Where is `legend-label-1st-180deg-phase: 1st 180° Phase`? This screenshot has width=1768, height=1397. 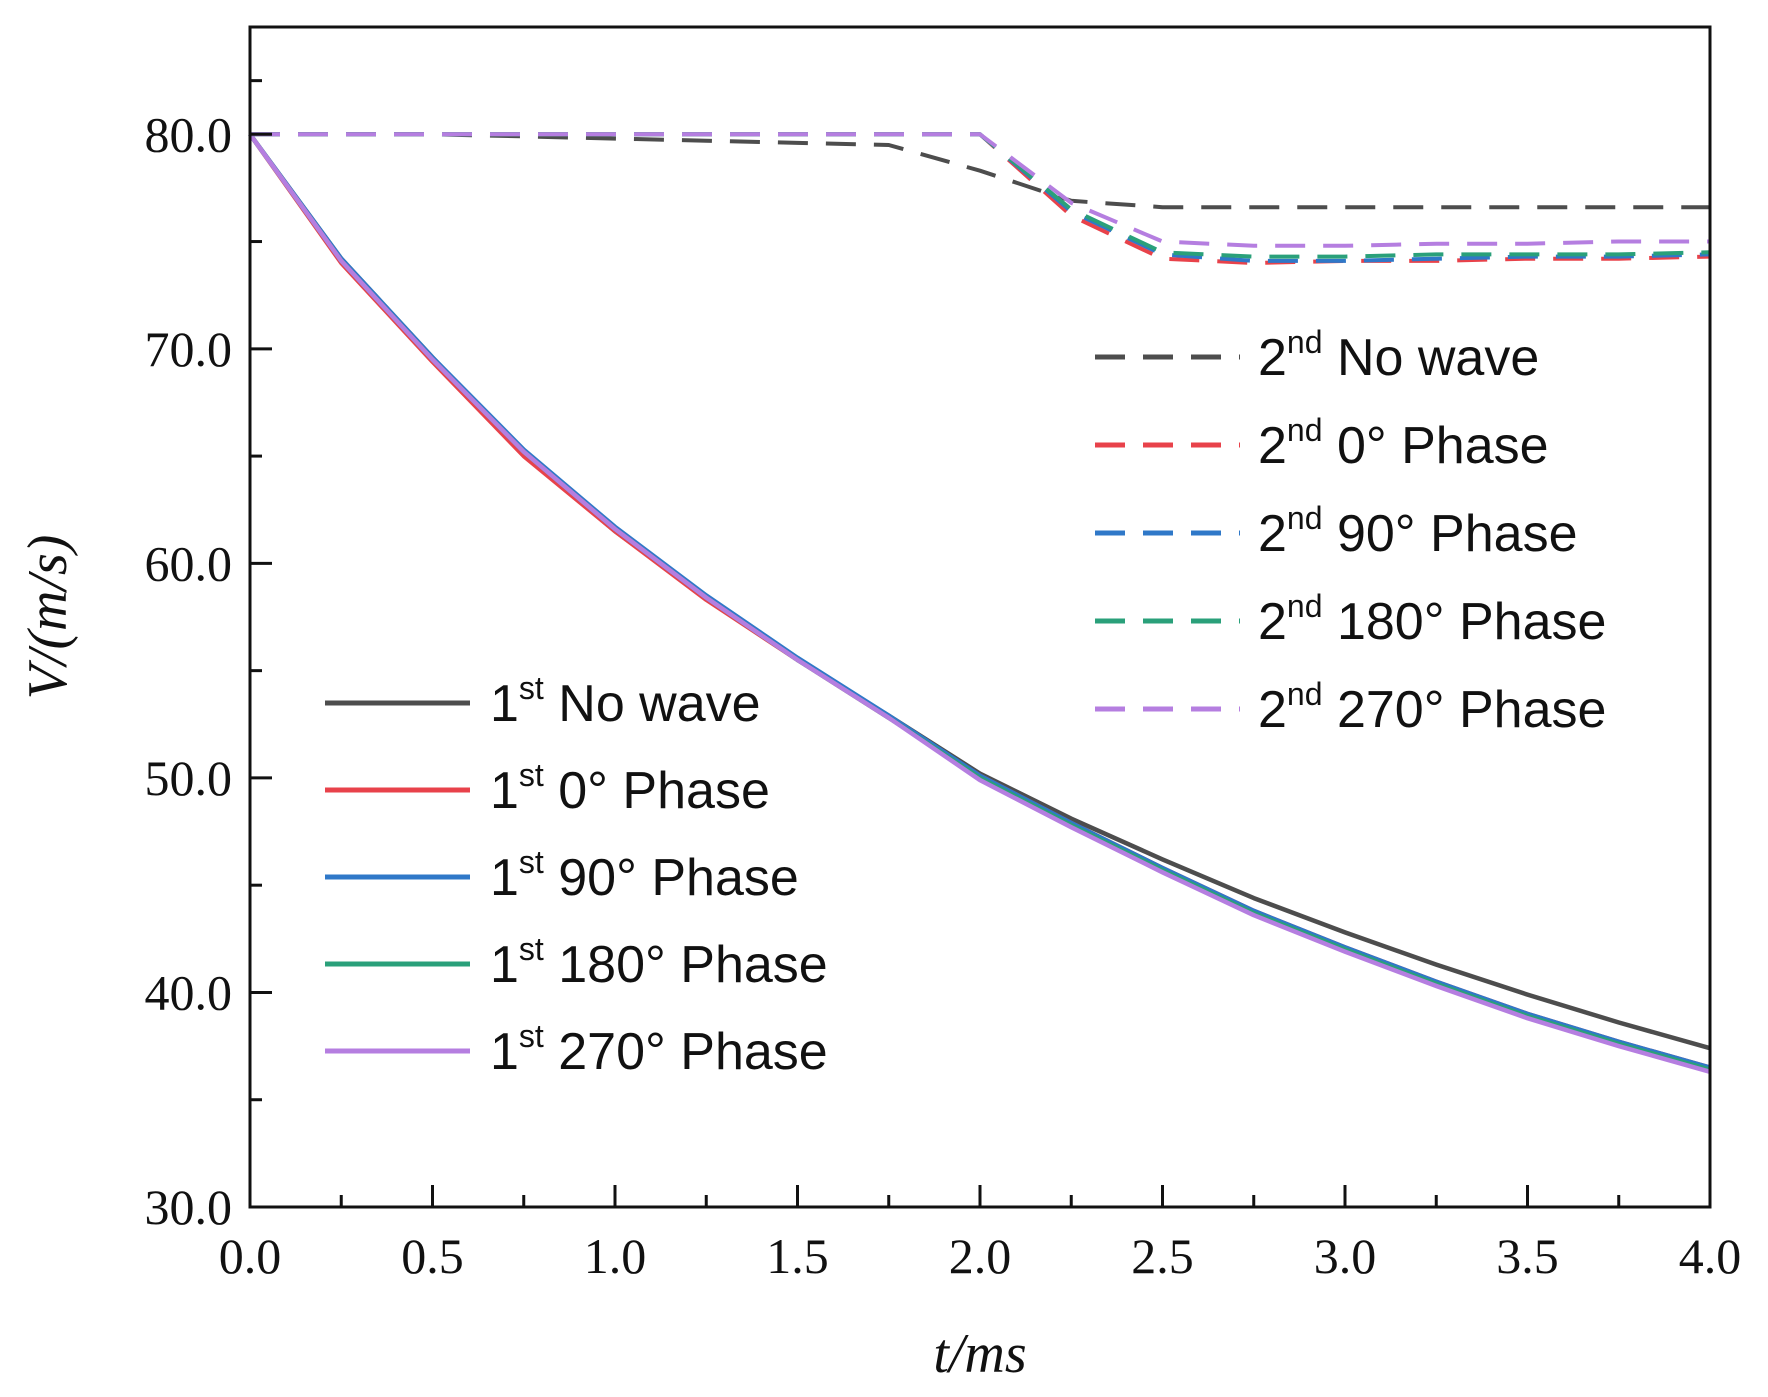
legend-label-1st-180deg-phase: 1st 180° Phase is located at coordinates (659, 962).